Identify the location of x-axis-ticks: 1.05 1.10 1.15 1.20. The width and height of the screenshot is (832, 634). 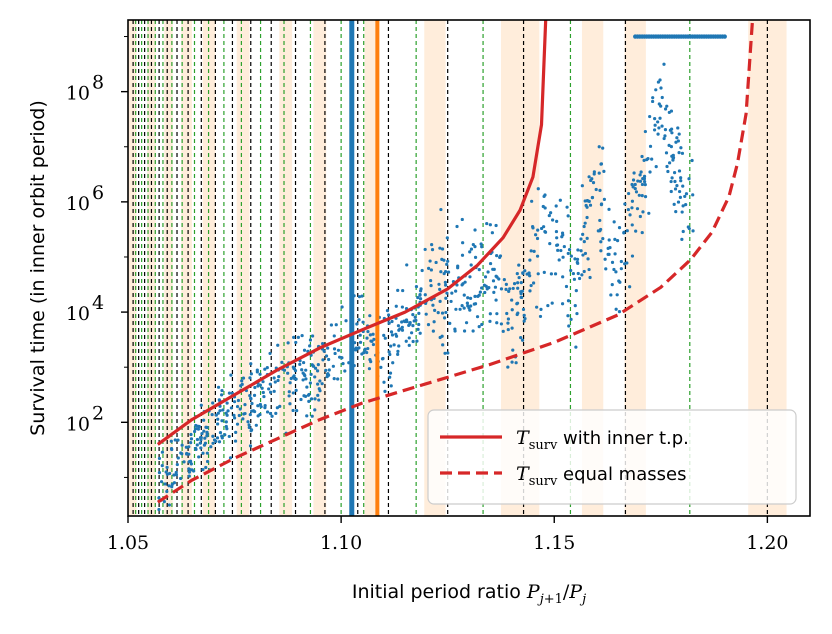
(448, 535).